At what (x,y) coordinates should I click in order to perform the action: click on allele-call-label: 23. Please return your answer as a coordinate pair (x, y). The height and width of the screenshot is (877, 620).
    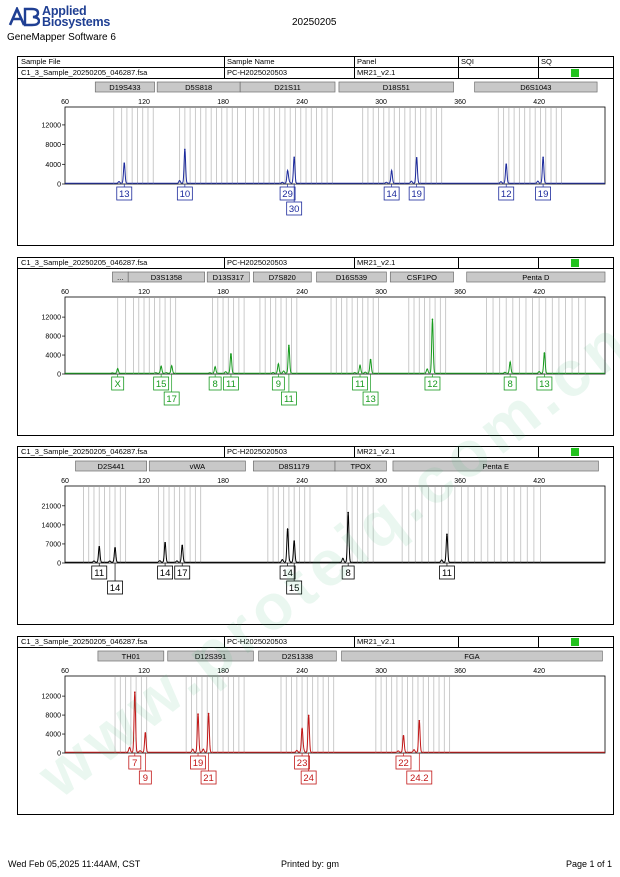
    Looking at the image, I should click on (302, 763).